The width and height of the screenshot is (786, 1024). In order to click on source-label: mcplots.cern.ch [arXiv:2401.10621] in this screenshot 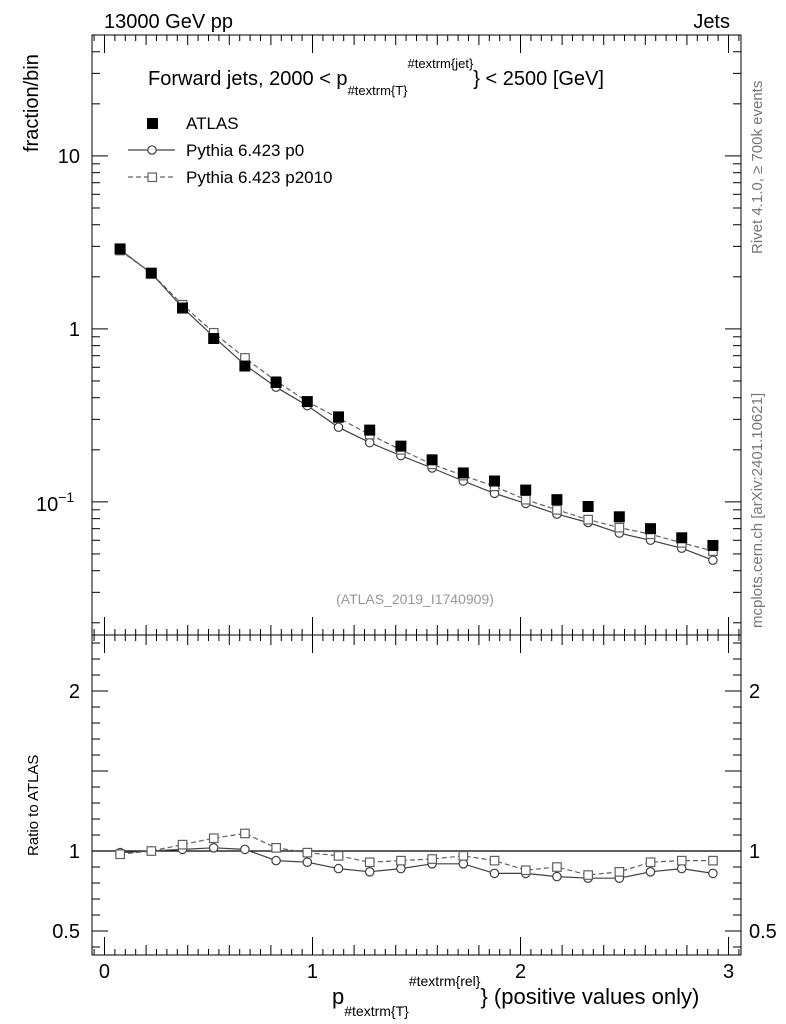, I will do `click(757, 510)`.